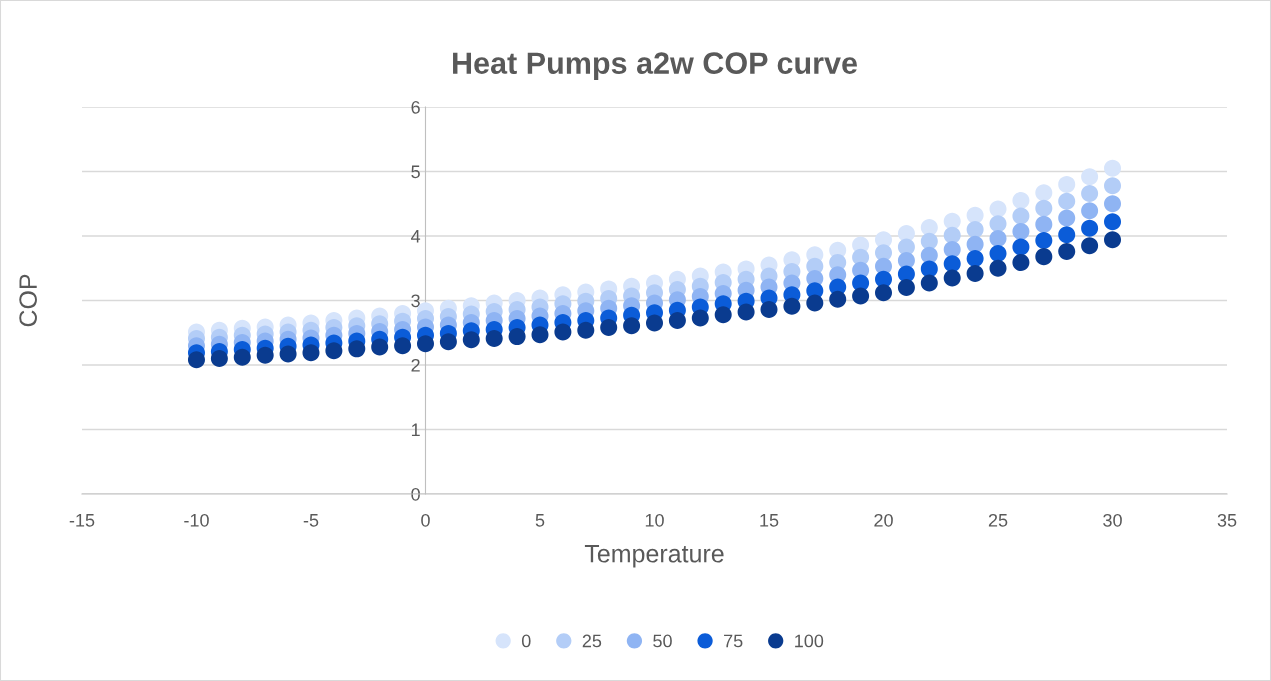  What do you see at coordinates (592, 641) in the screenshot?
I see `legend-label: 25` at bounding box center [592, 641].